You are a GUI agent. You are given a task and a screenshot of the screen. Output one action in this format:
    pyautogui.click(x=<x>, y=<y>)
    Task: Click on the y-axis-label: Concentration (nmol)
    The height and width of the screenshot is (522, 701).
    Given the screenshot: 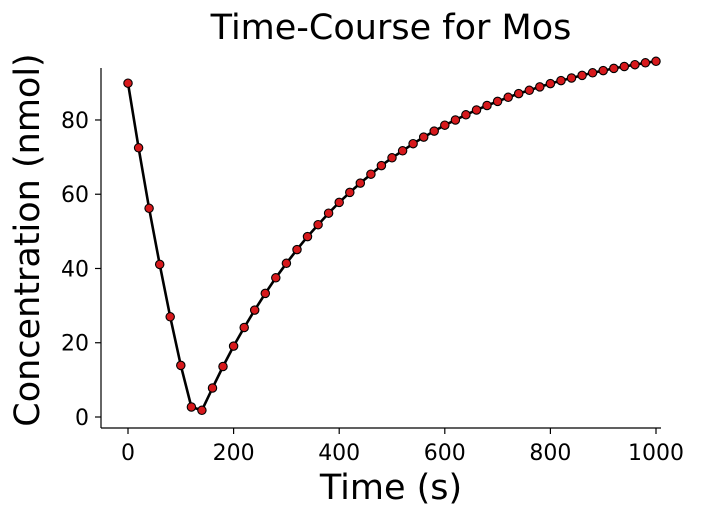 What is the action you would take?
    pyautogui.click(x=28, y=240)
    